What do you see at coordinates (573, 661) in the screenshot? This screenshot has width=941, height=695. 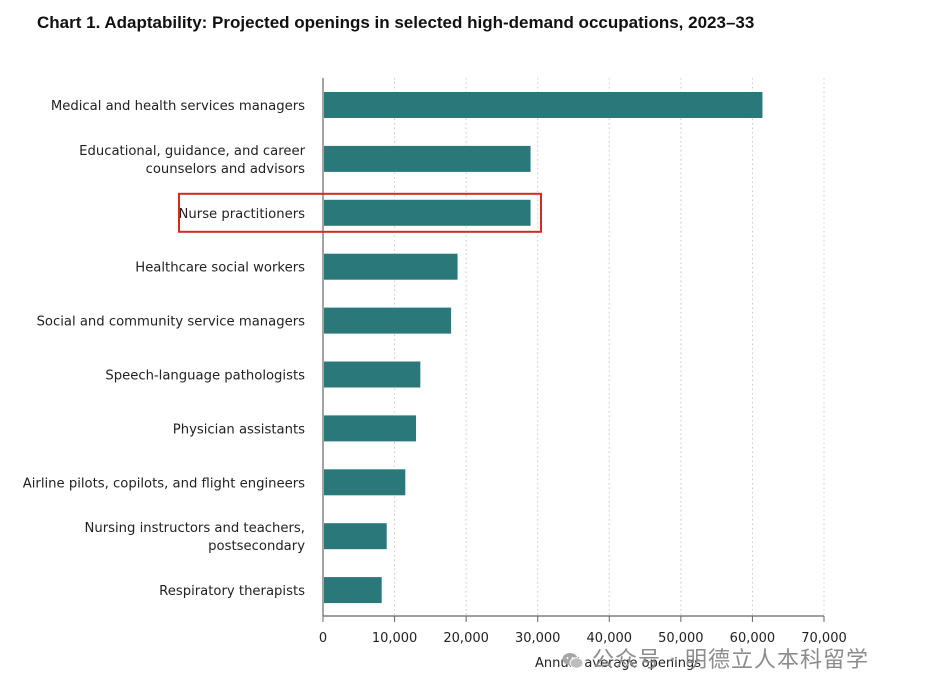 I see `wechat-icon` at bounding box center [573, 661].